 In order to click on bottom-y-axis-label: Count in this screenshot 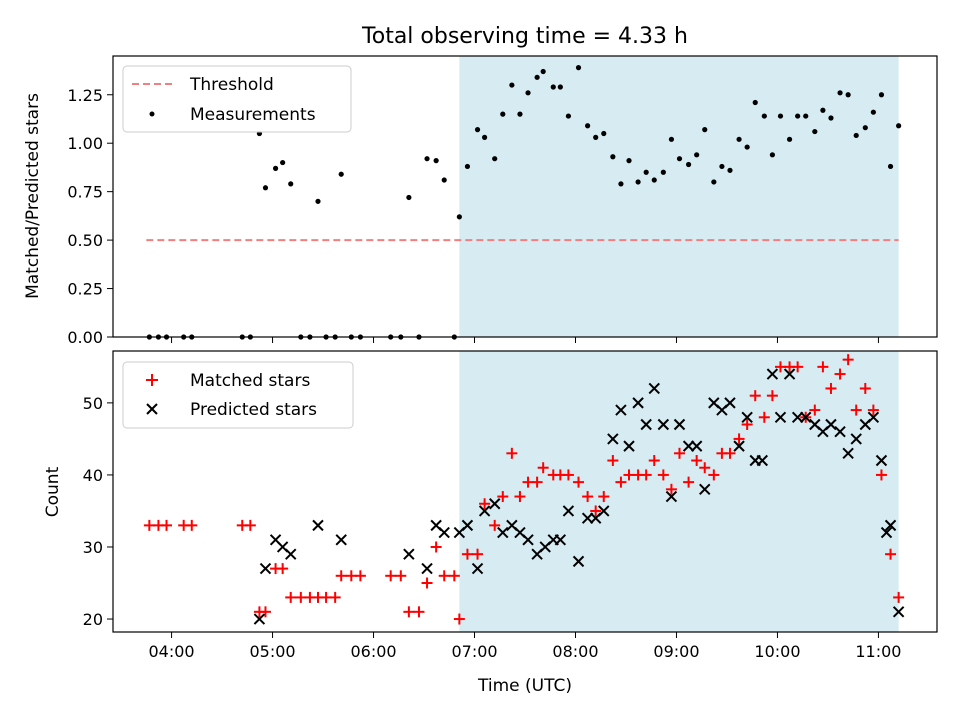, I will do `click(53, 491)`.